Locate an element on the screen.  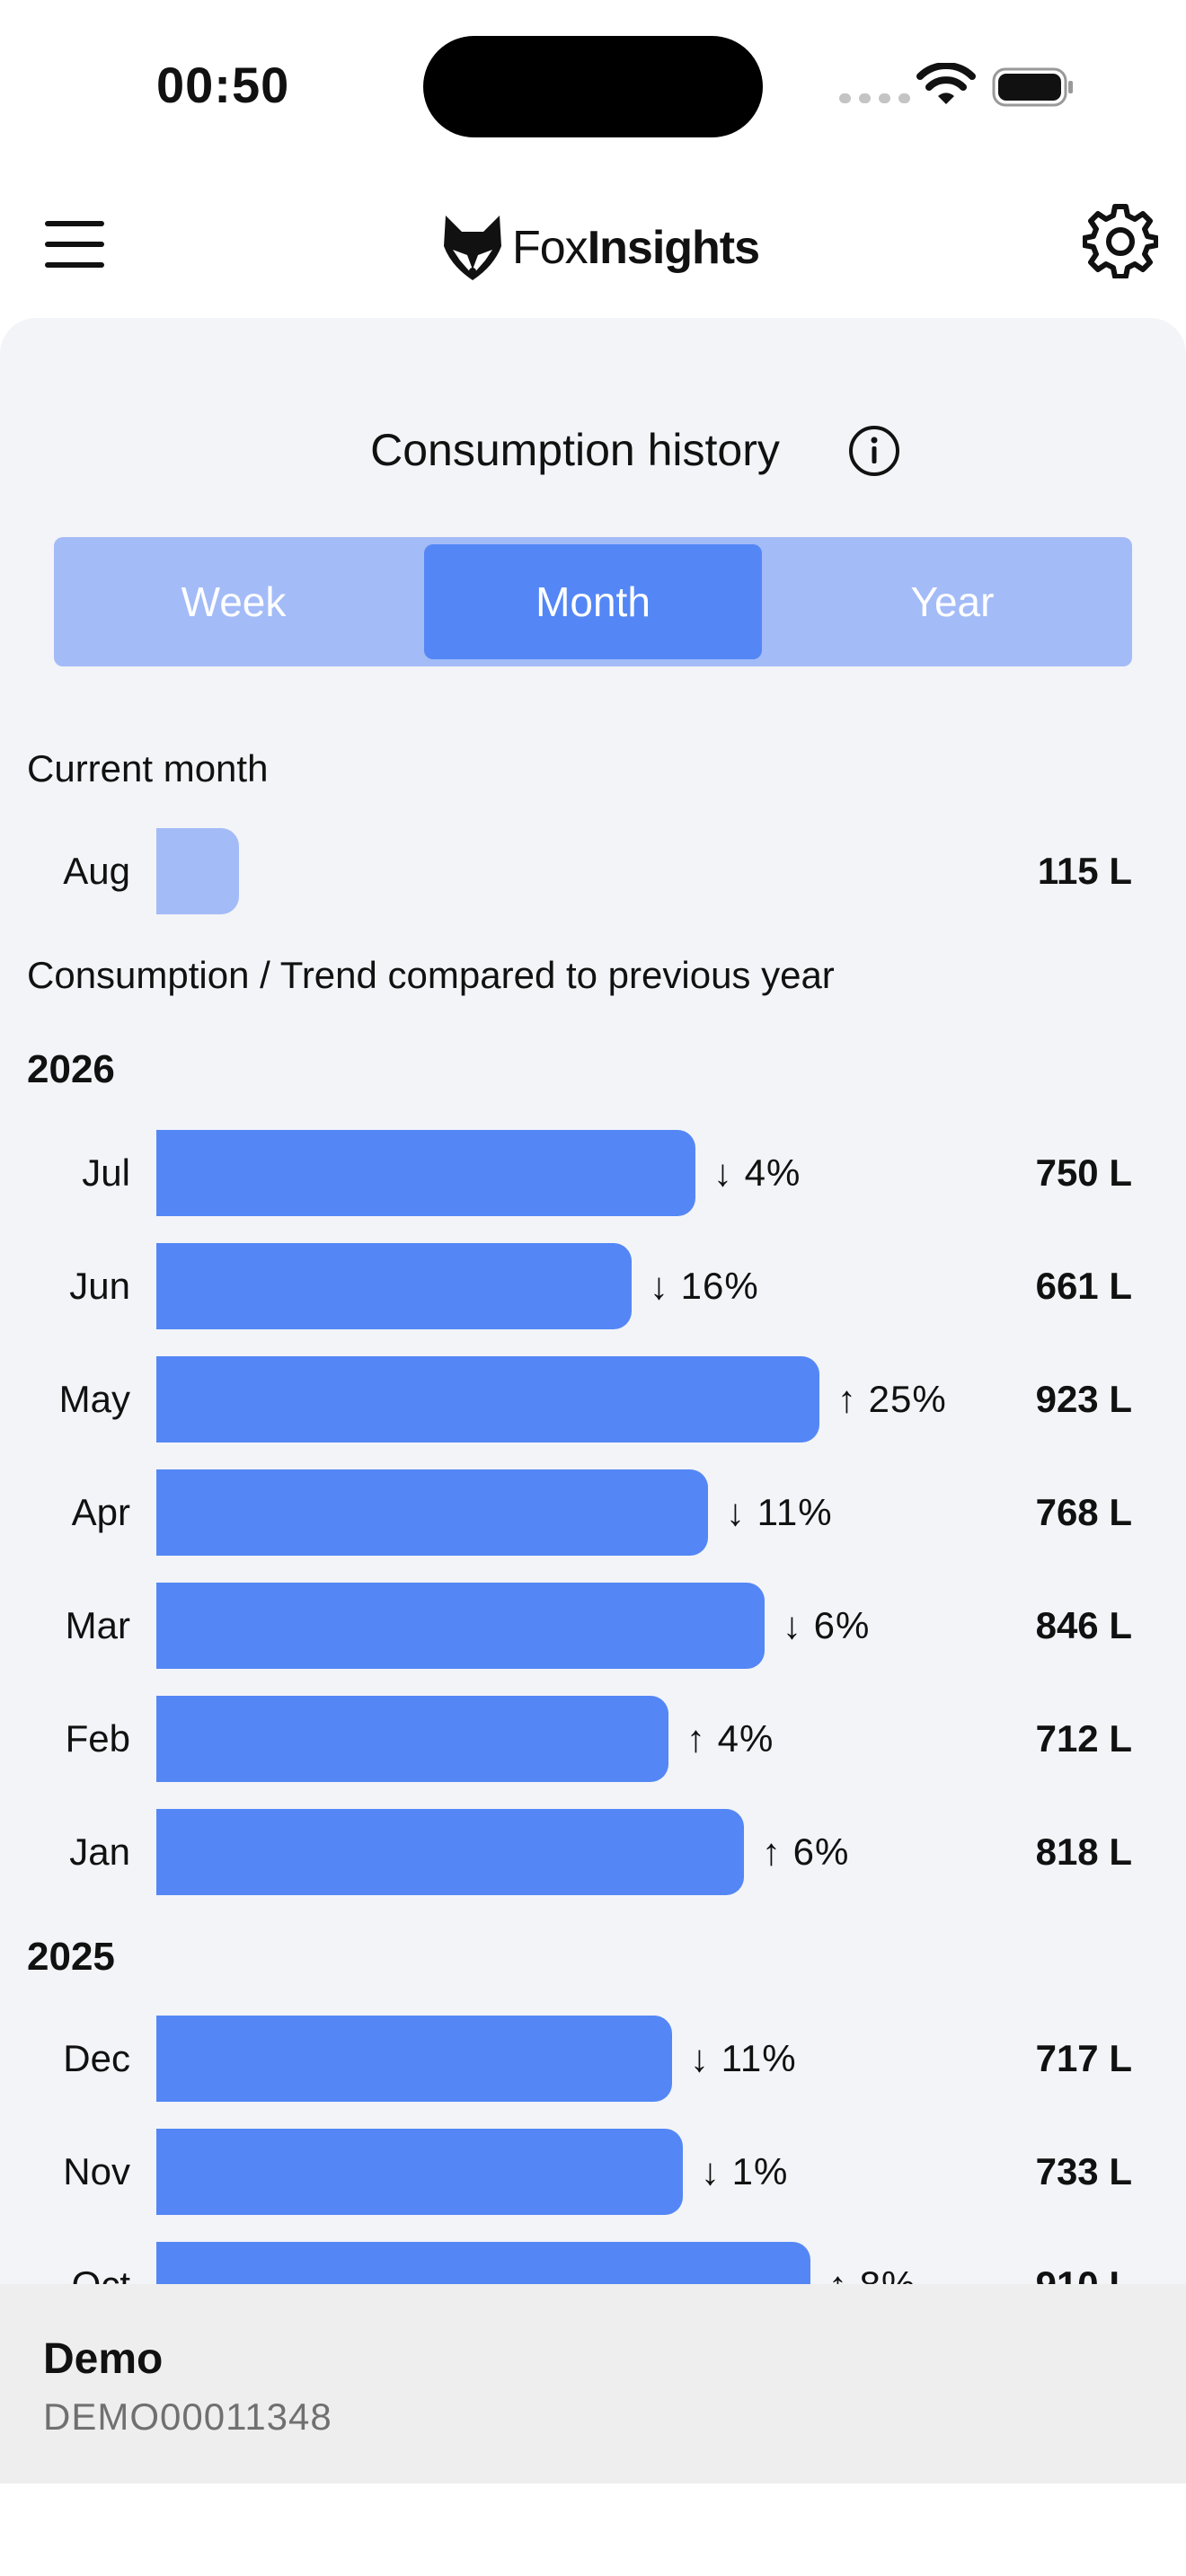
month-row: Jan ↑ 6% 818 L is located at coordinates (593, 1852).